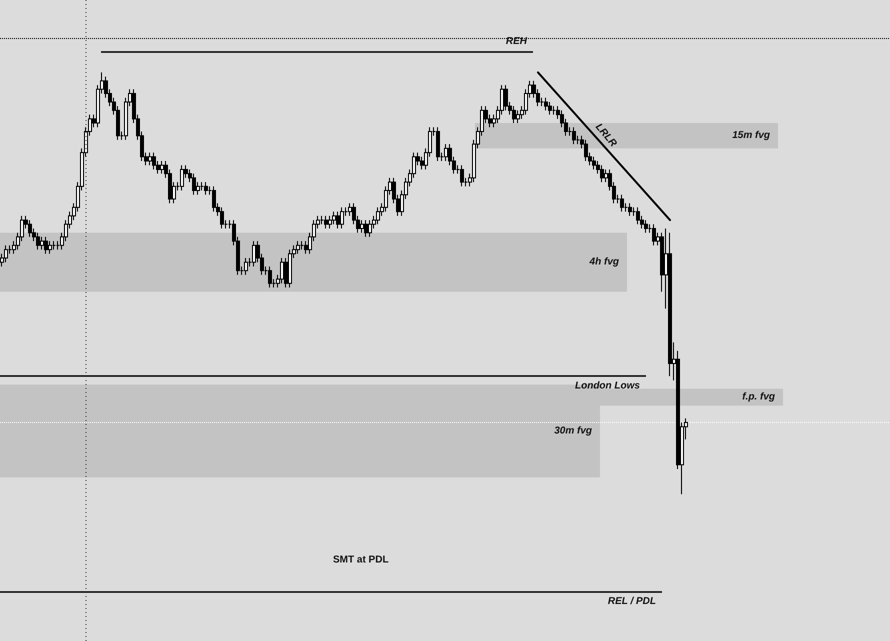 The width and height of the screenshot is (890, 641). What do you see at coordinates (632, 601) in the screenshot?
I see `ref-line-label: REL / PDL` at bounding box center [632, 601].